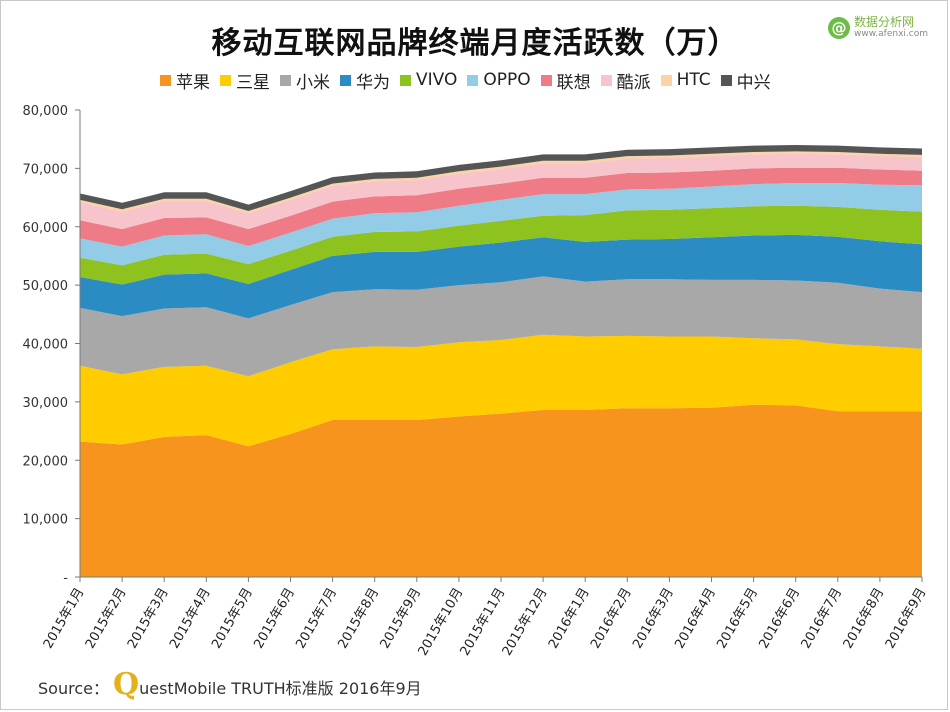  What do you see at coordinates (906, 619) in the screenshot?
I see `x-tick-label: 2016年9月` at bounding box center [906, 619].